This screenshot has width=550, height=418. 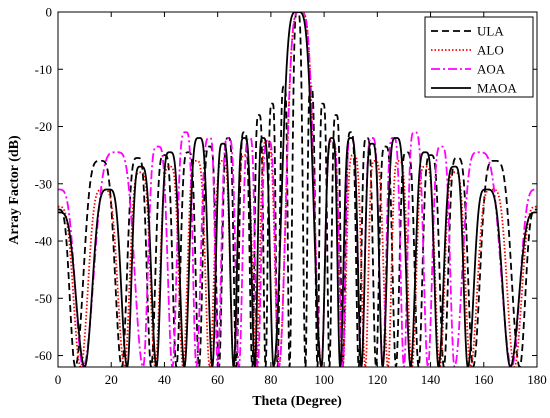 I want to click on x-tick-label: 0, so click(x=58, y=379).